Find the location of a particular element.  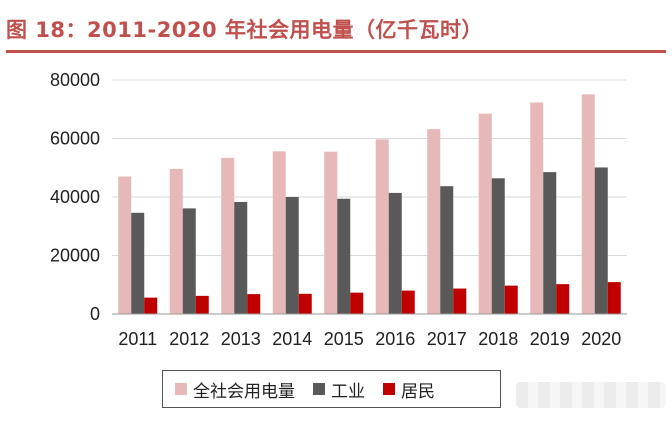

bar-居民-2016 is located at coordinates (408, 302).